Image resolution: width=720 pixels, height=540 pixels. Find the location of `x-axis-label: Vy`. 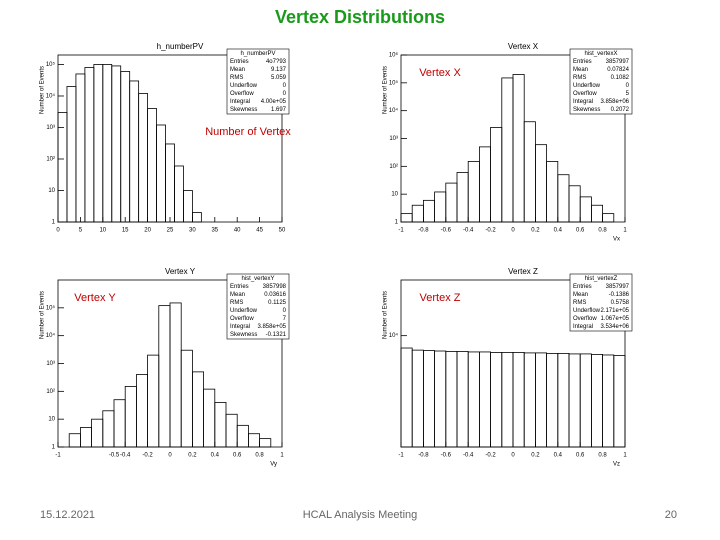

x-axis-label: Vy is located at coordinates (273, 465).